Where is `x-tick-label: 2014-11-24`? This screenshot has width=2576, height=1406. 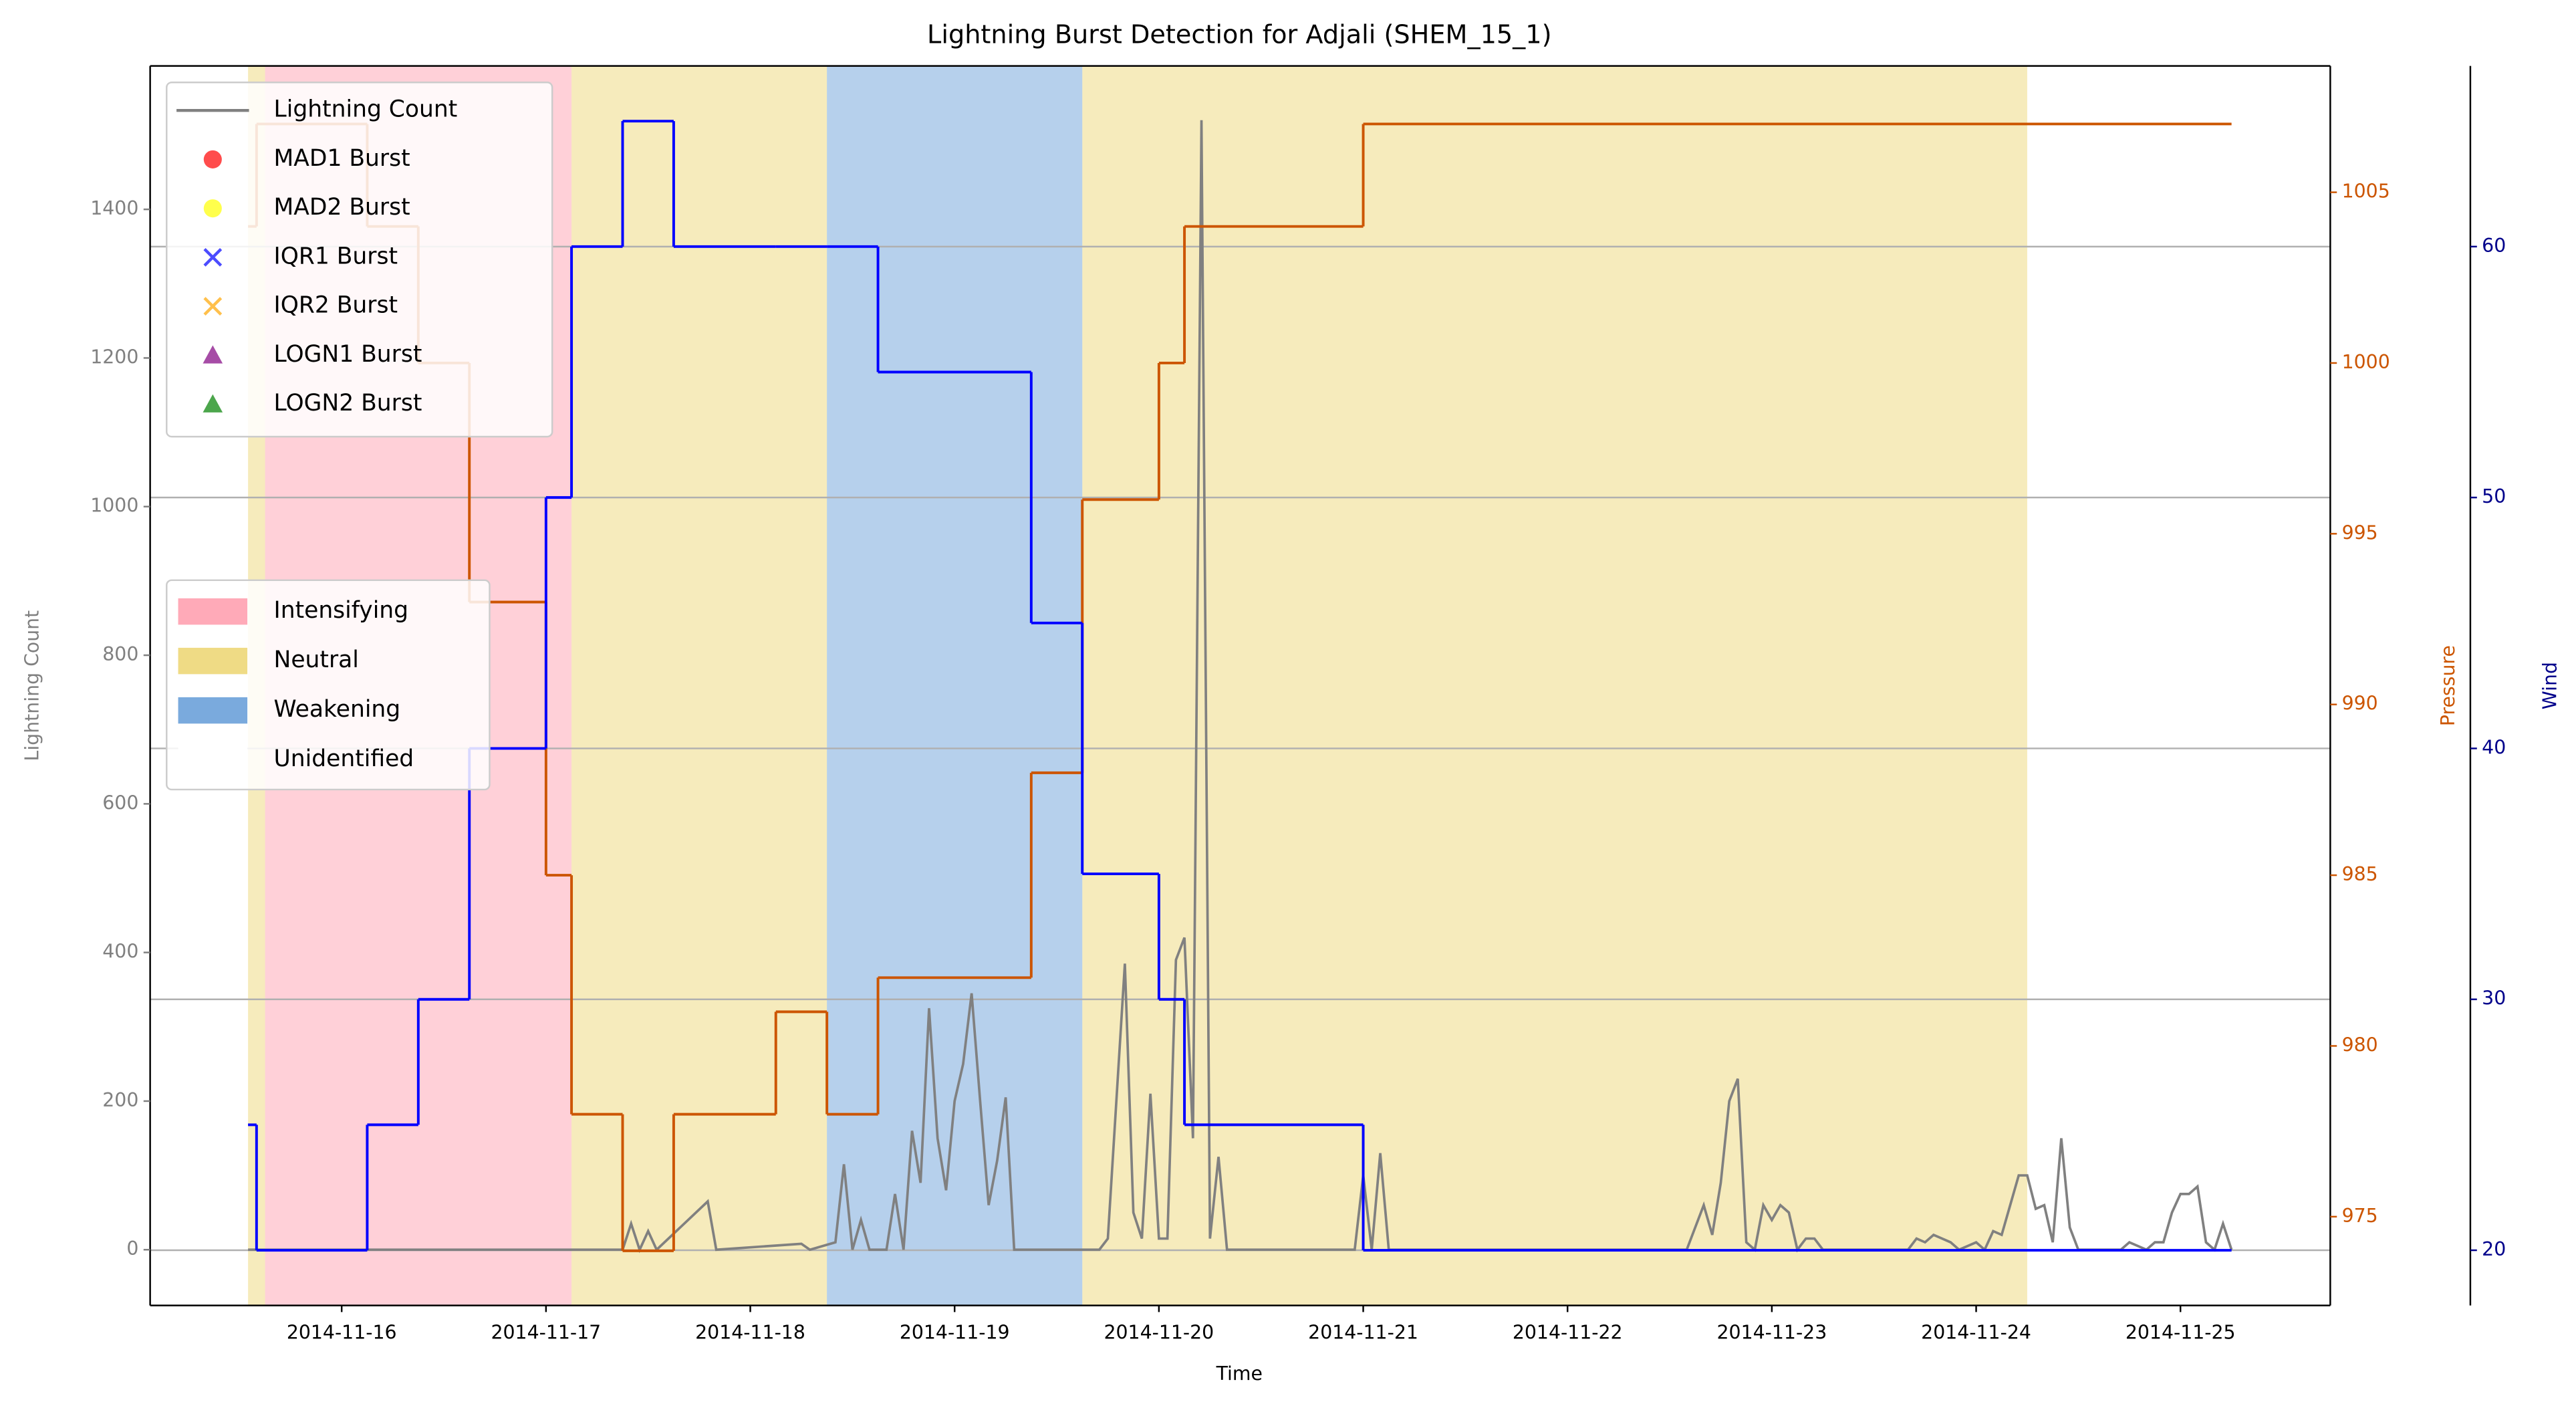 x-tick-label: 2014-11-24 is located at coordinates (1976, 1333).